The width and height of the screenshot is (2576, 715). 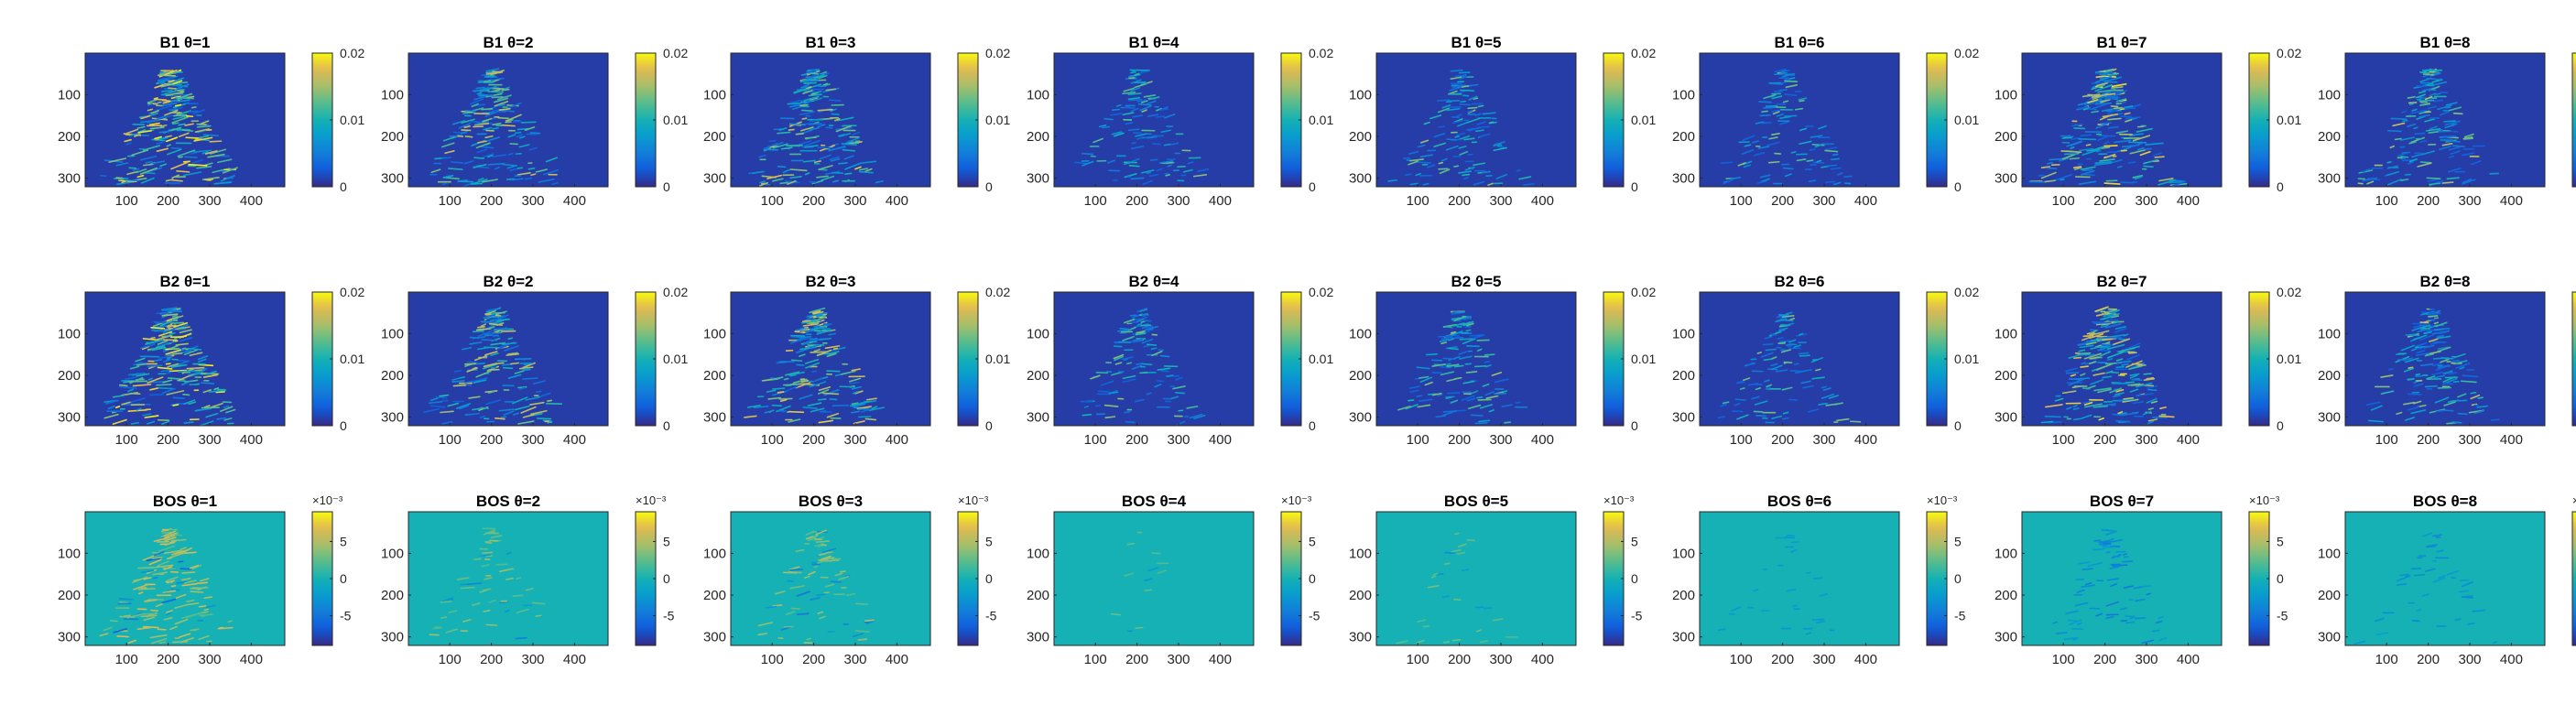 What do you see at coordinates (1501, 201) in the screenshot?
I see `x-tick-label: 300` at bounding box center [1501, 201].